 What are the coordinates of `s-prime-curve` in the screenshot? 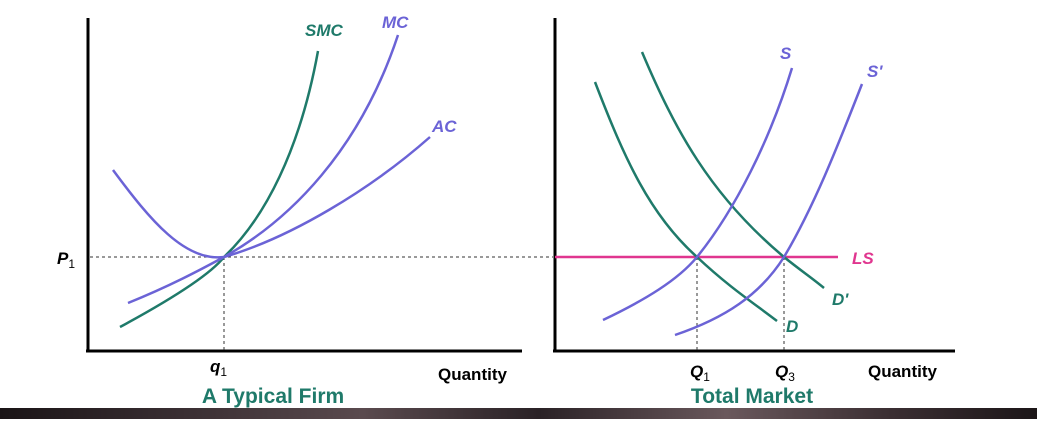 It's located at (769, 210).